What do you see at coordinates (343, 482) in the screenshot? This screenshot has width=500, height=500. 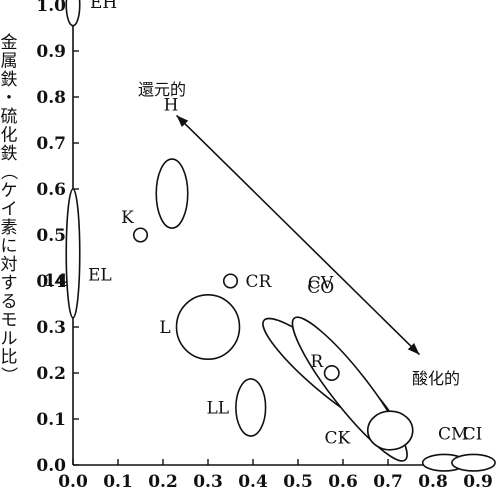 I see `x-tick-label: 0.6` at bounding box center [343, 482].